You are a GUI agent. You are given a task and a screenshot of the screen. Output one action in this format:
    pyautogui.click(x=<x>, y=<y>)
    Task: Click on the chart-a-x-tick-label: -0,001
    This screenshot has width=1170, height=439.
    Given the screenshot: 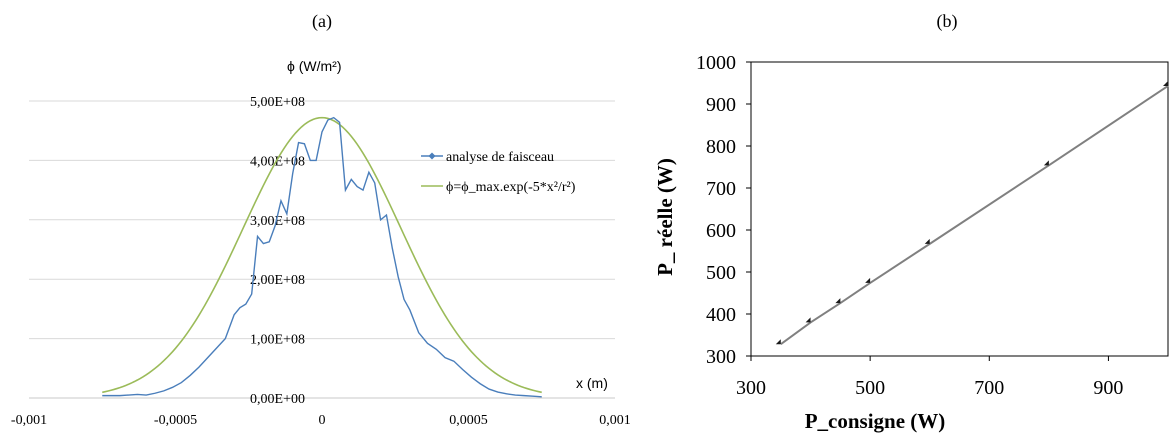 What is the action you would take?
    pyautogui.click(x=29, y=420)
    